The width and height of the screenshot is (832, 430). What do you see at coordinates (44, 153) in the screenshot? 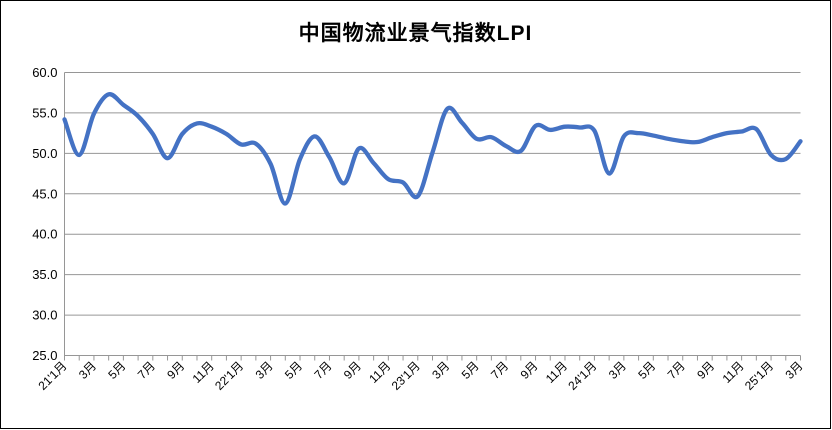
I see `y-axis-tick-label: 50.0` at bounding box center [44, 153].